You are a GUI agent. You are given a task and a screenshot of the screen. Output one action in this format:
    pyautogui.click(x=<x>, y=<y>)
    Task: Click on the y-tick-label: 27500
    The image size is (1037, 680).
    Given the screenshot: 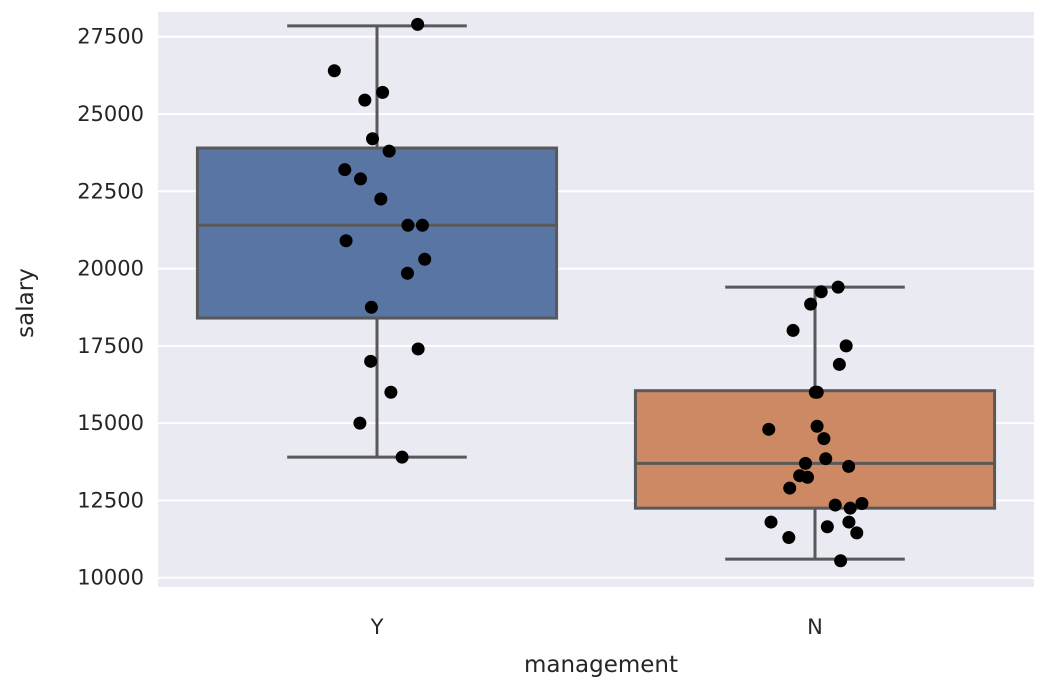 What is the action you would take?
    pyautogui.click(x=110, y=37)
    